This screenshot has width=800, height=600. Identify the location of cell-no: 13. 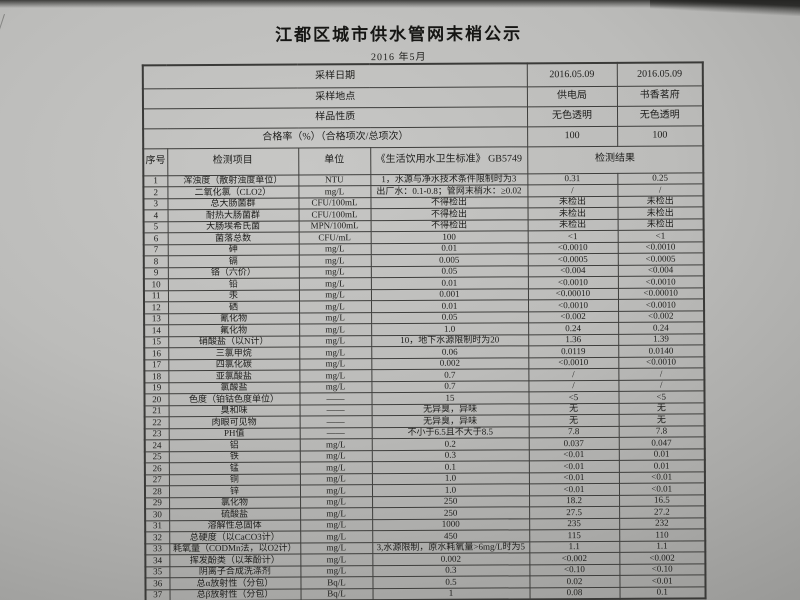
(156, 319).